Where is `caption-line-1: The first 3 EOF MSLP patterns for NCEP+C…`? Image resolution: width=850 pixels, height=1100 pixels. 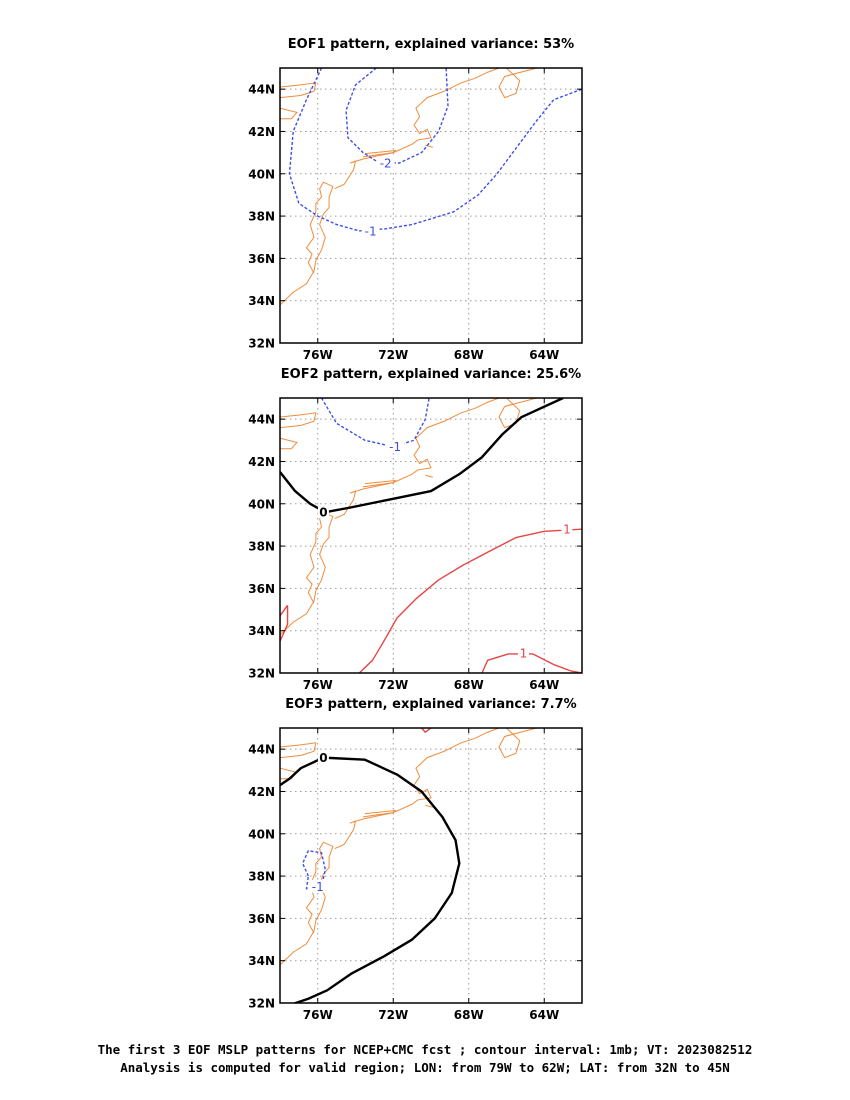 caption-line-1: The first 3 EOF MSLP patterns for NCEP+C… is located at coordinates (425, 1049).